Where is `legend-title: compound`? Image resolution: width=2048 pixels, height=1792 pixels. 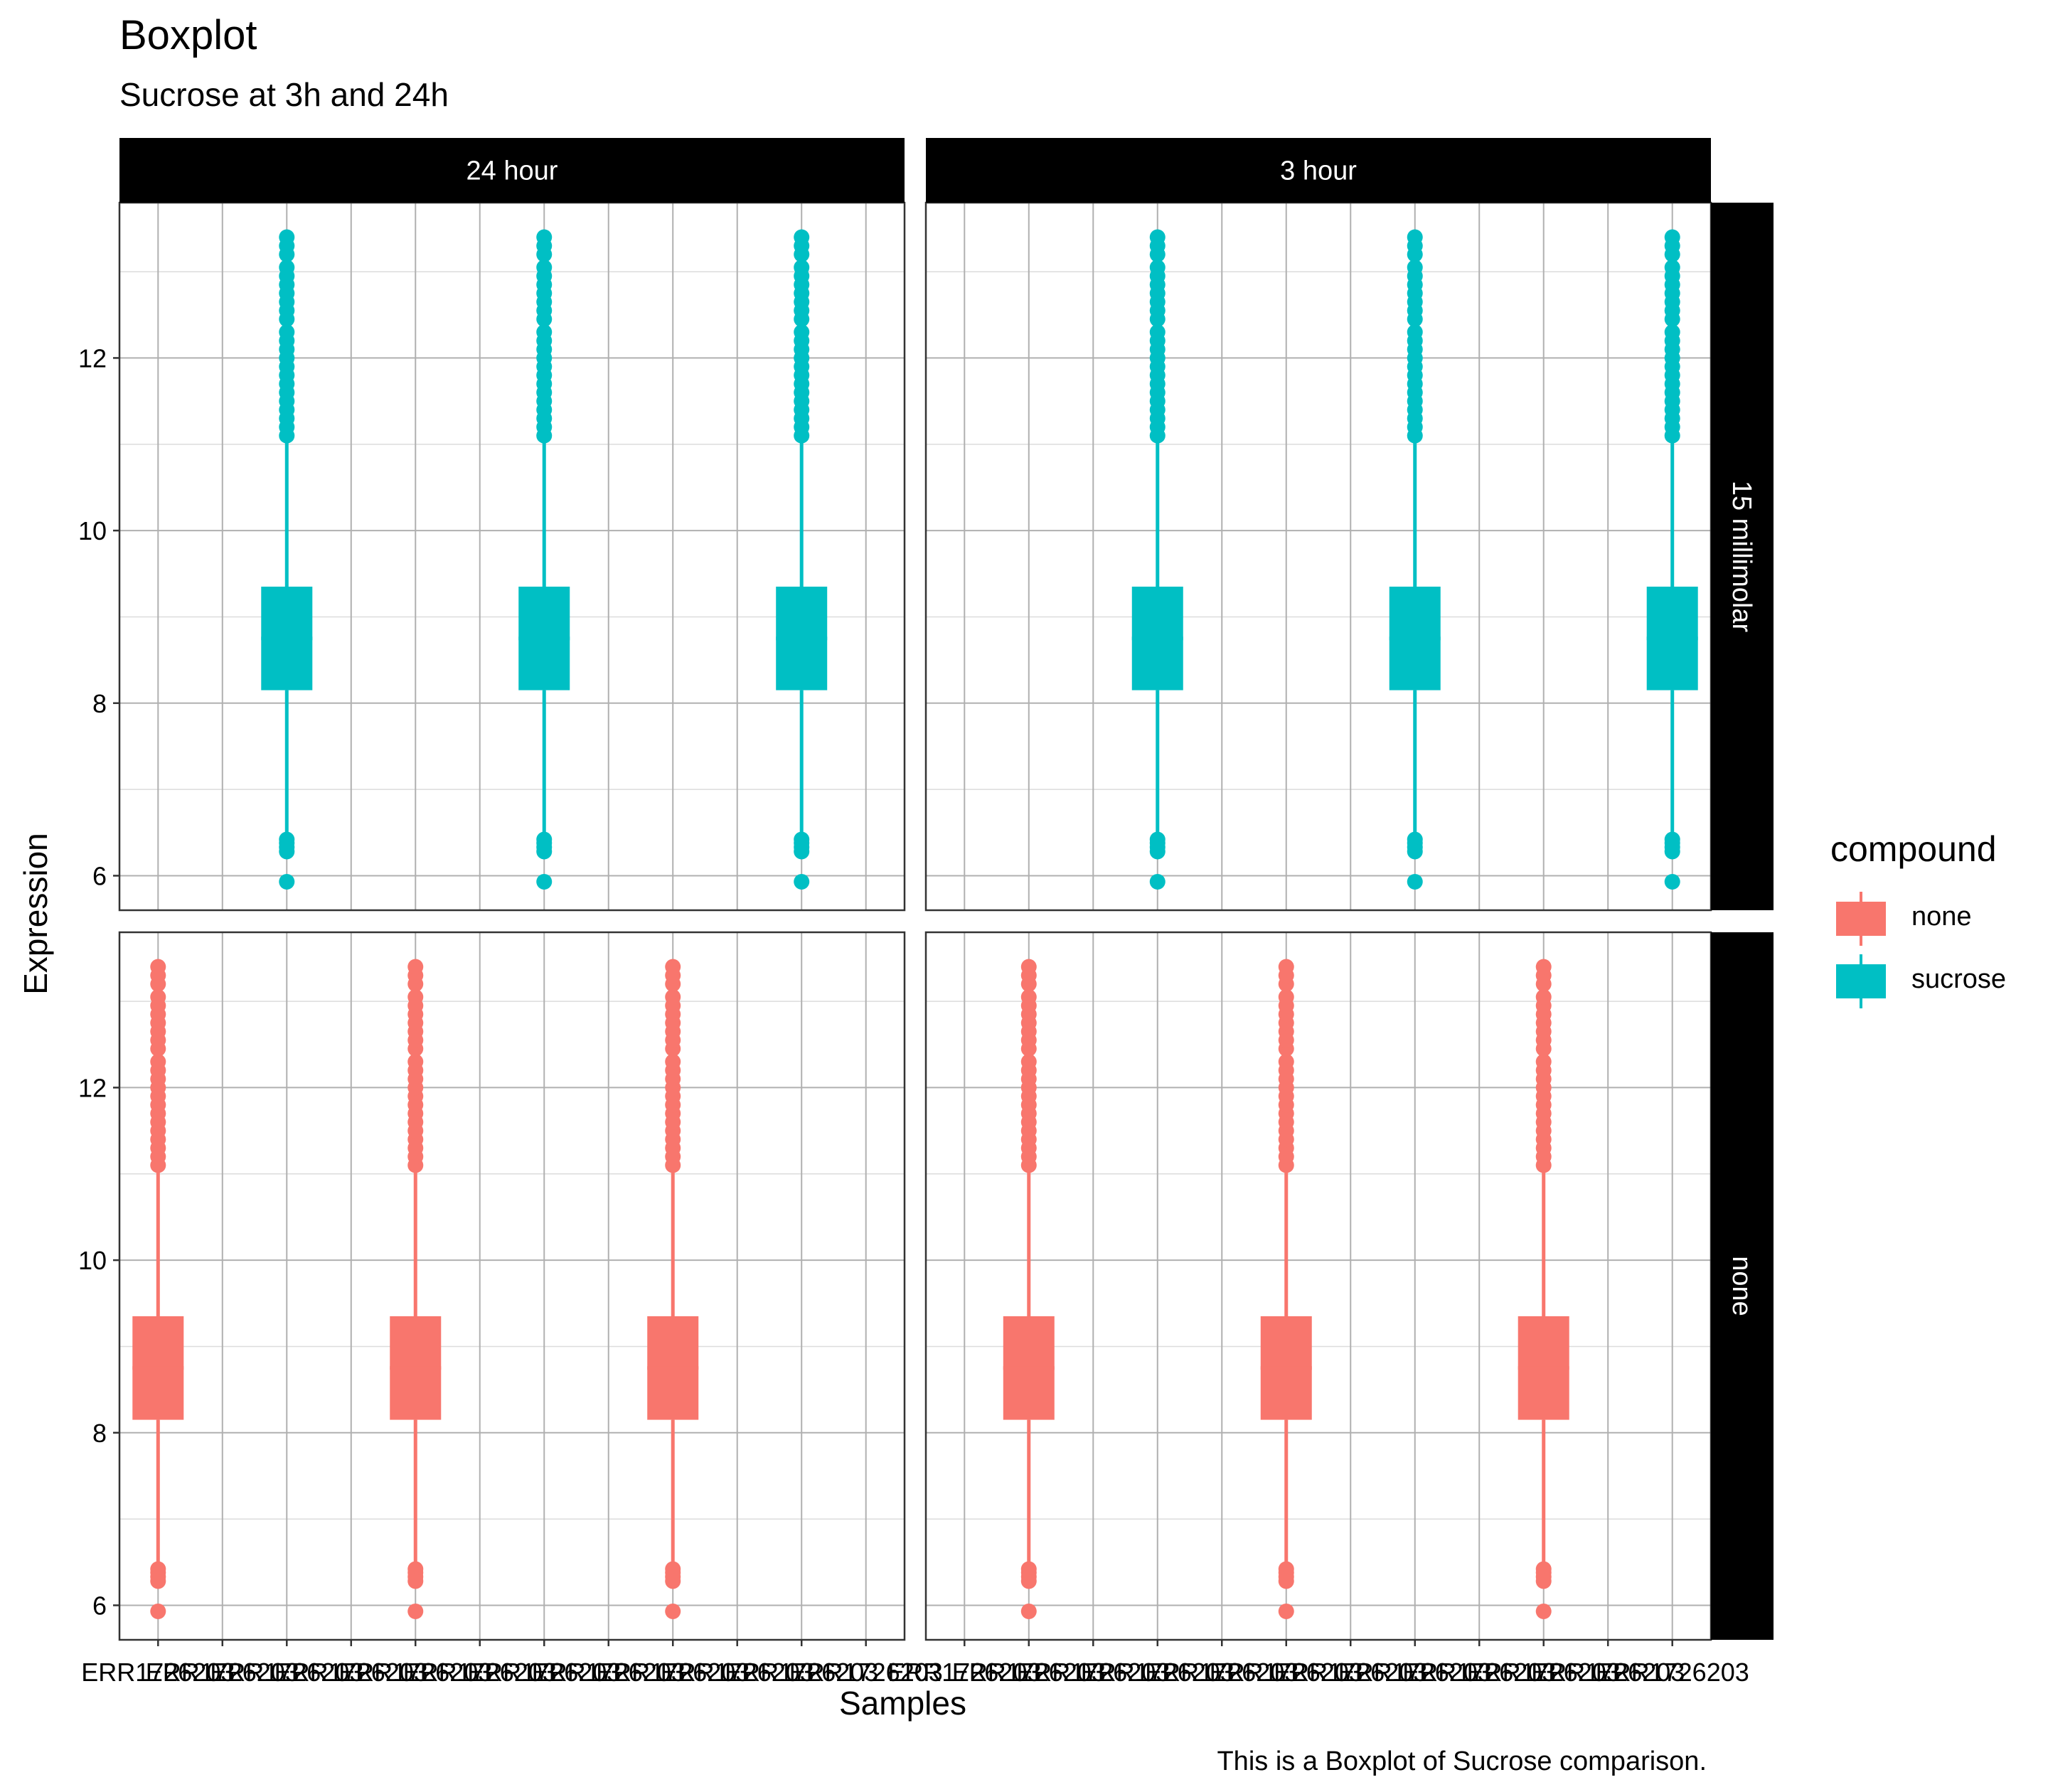 legend-title: compound is located at coordinates (1913, 849).